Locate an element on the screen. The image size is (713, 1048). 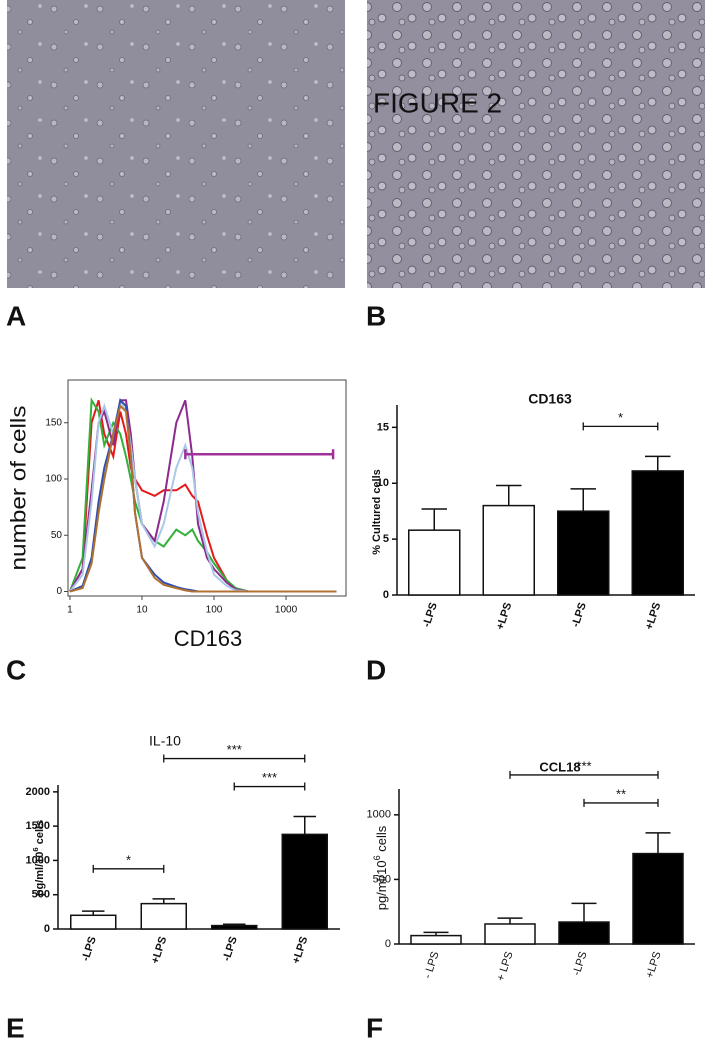
x-axis-label: CD163 is located at coordinates (208, 638).